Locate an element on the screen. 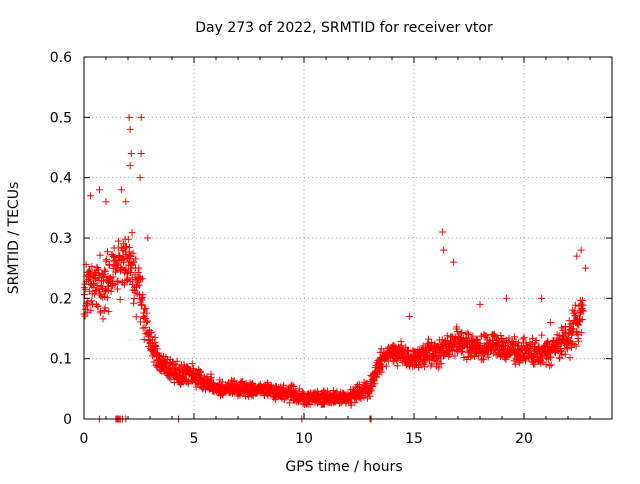 This screenshot has height=484, width=640. x-tick-label: 0 is located at coordinates (84, 439).